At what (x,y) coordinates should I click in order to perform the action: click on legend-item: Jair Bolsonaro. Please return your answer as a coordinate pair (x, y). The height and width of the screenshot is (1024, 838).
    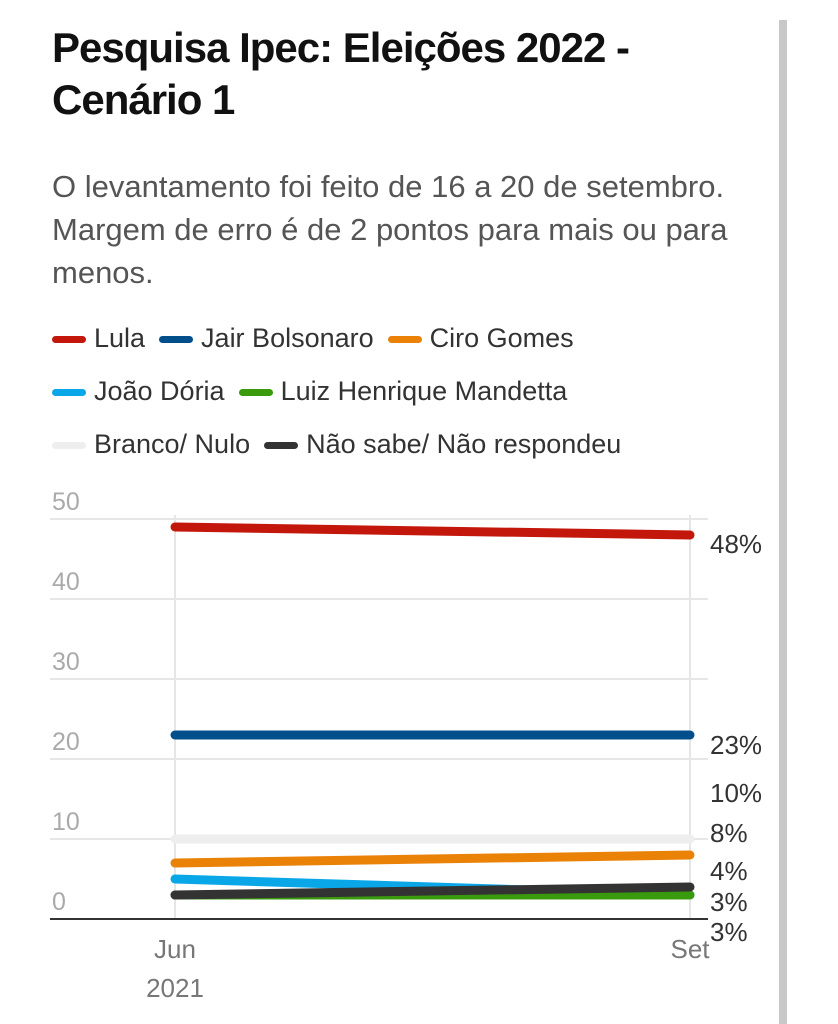
    Looking at the image, I should click on (266, 338).